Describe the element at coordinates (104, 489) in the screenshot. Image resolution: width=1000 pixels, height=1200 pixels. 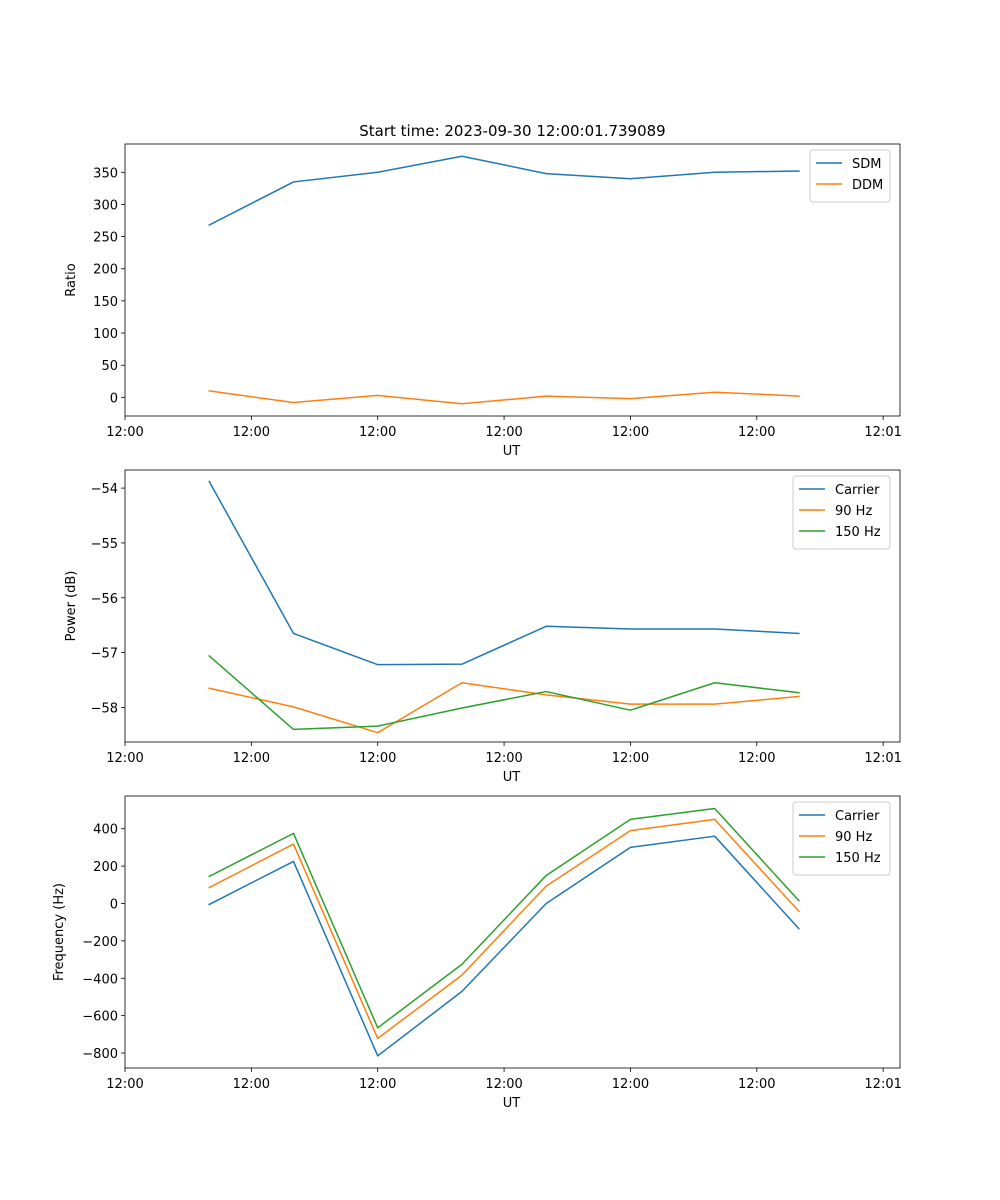
I see `y-tick-label: −54` at that location.